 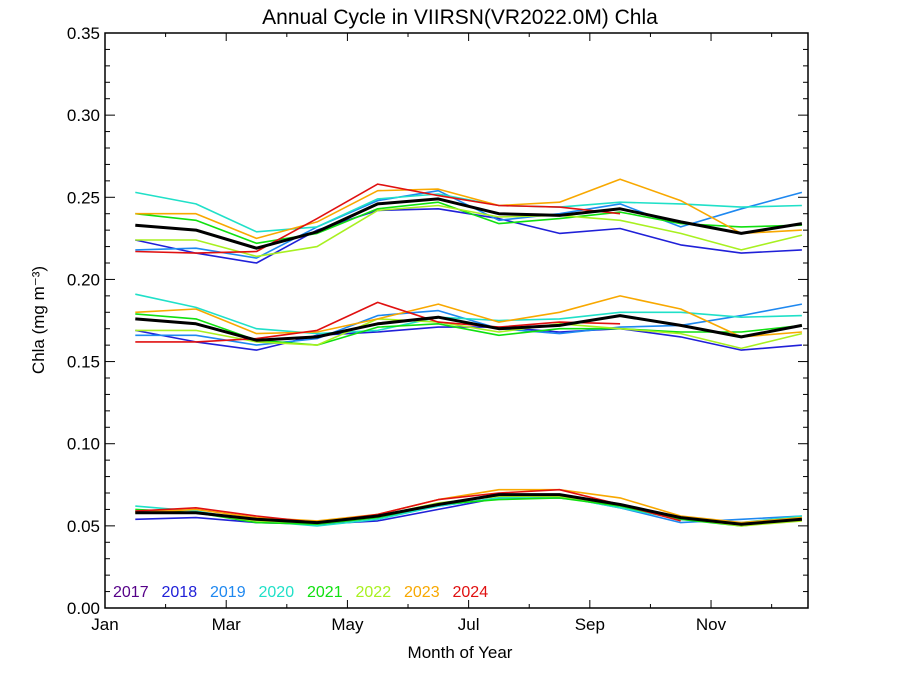 I want to click on x-tick-label: Jan, so click(x=104, y=624).